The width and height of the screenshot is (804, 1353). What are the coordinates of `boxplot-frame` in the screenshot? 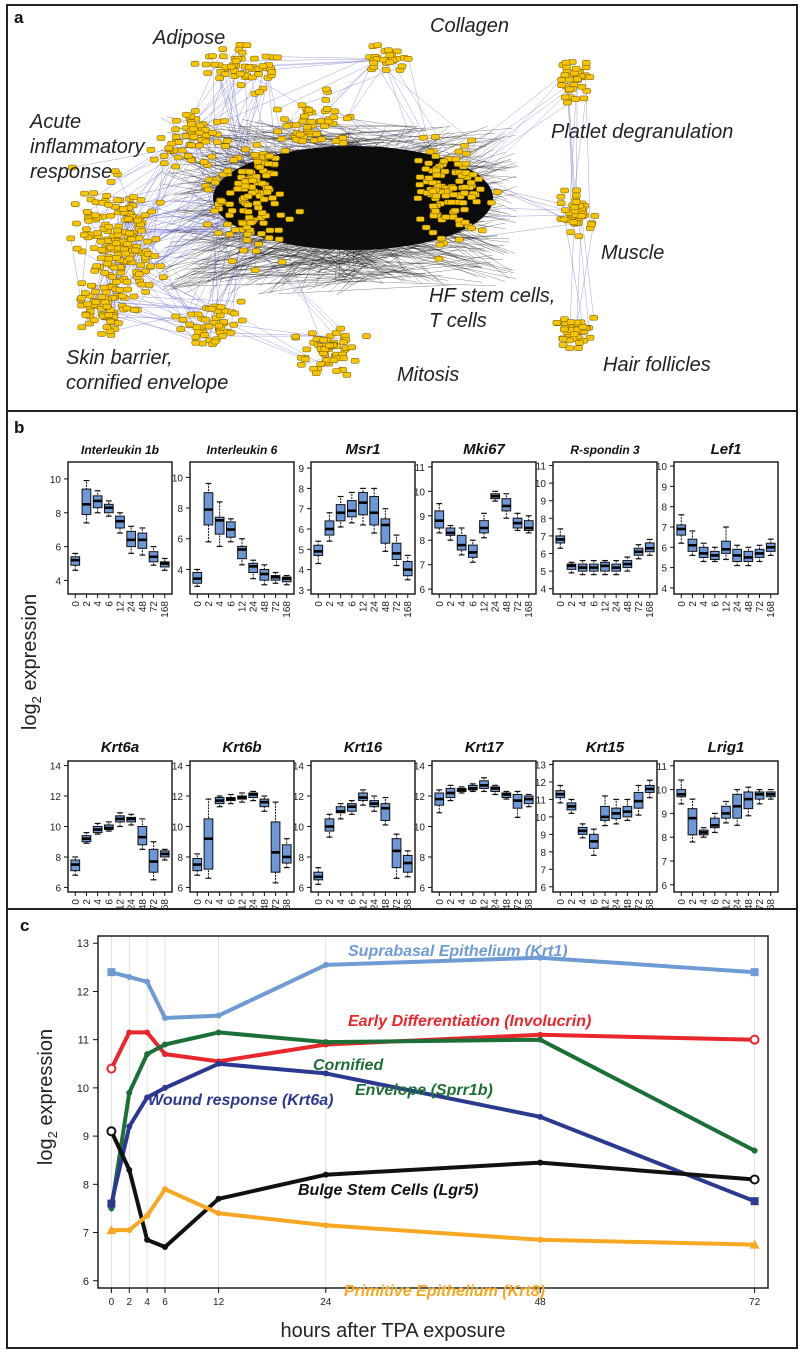 It's located at (605, 826).